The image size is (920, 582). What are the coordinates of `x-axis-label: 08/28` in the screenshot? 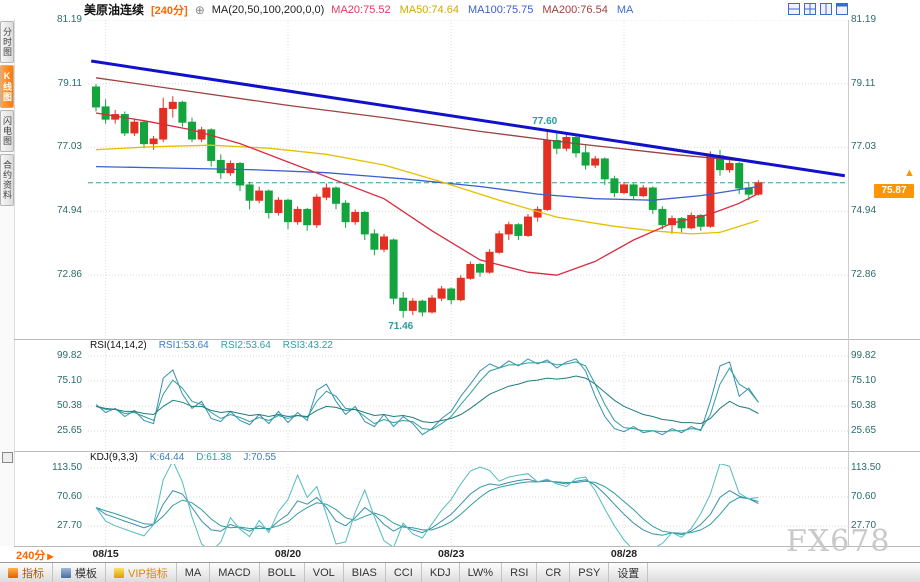 It's located at (624, 554).